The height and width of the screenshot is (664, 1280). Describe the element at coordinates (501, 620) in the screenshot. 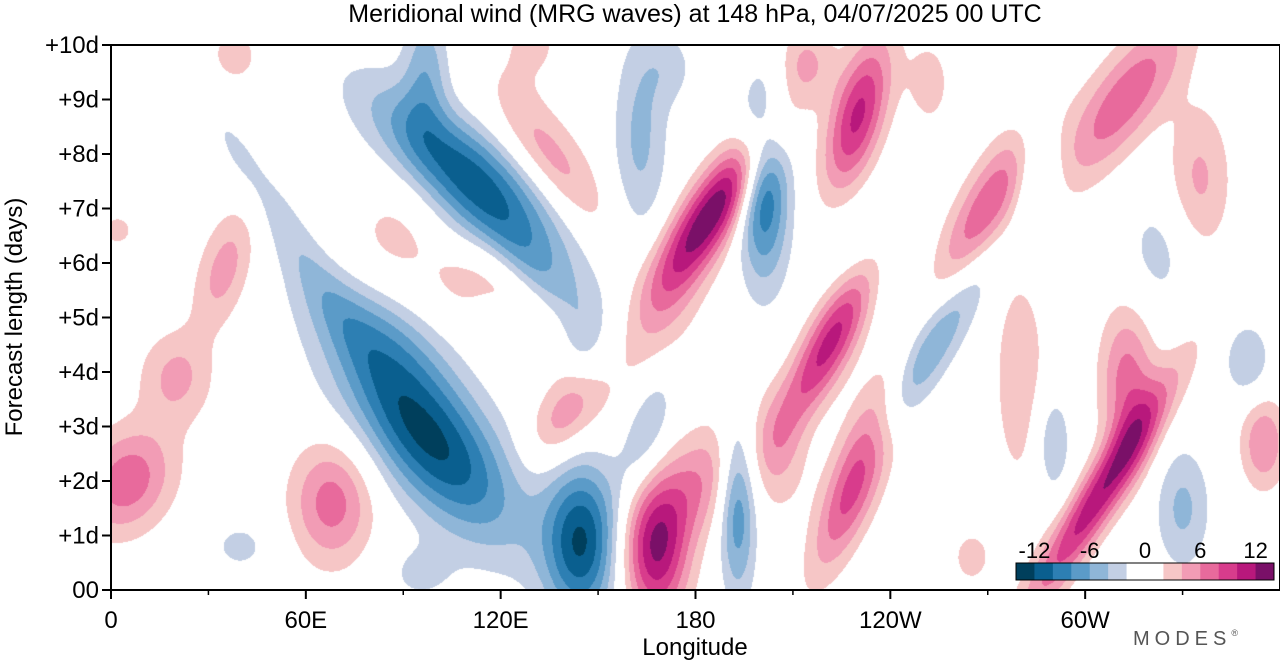

I see `x-tick-label: 120E` at that location.